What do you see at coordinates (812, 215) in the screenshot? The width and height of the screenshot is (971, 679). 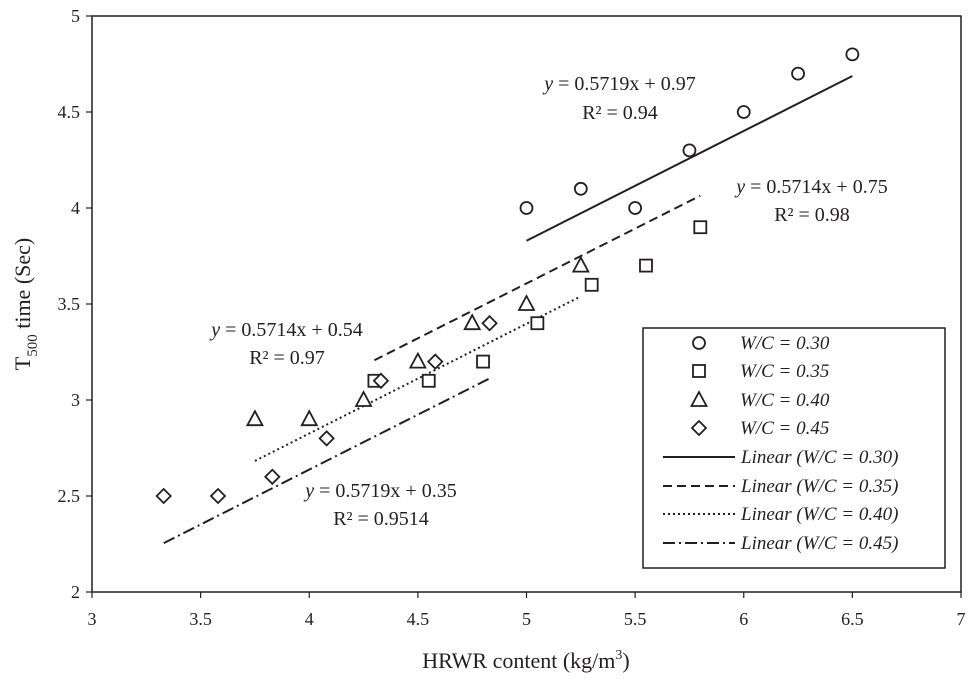 I see `r2-wc035: R² = 0.98` at bounding box center [812, 215].